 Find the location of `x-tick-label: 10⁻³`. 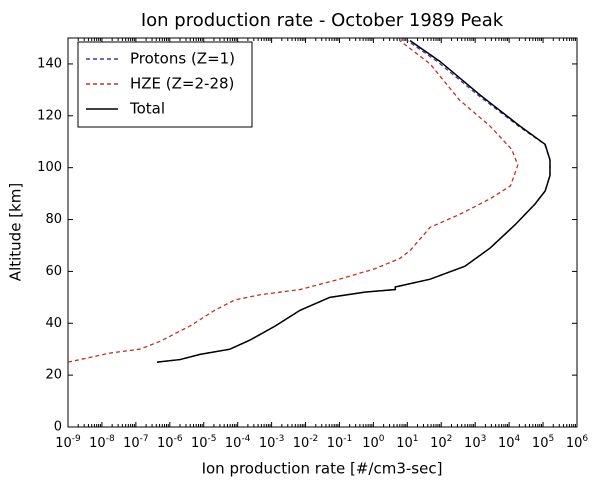

x-tick-label: 10⁻³ is located at coordinates (272, 442).